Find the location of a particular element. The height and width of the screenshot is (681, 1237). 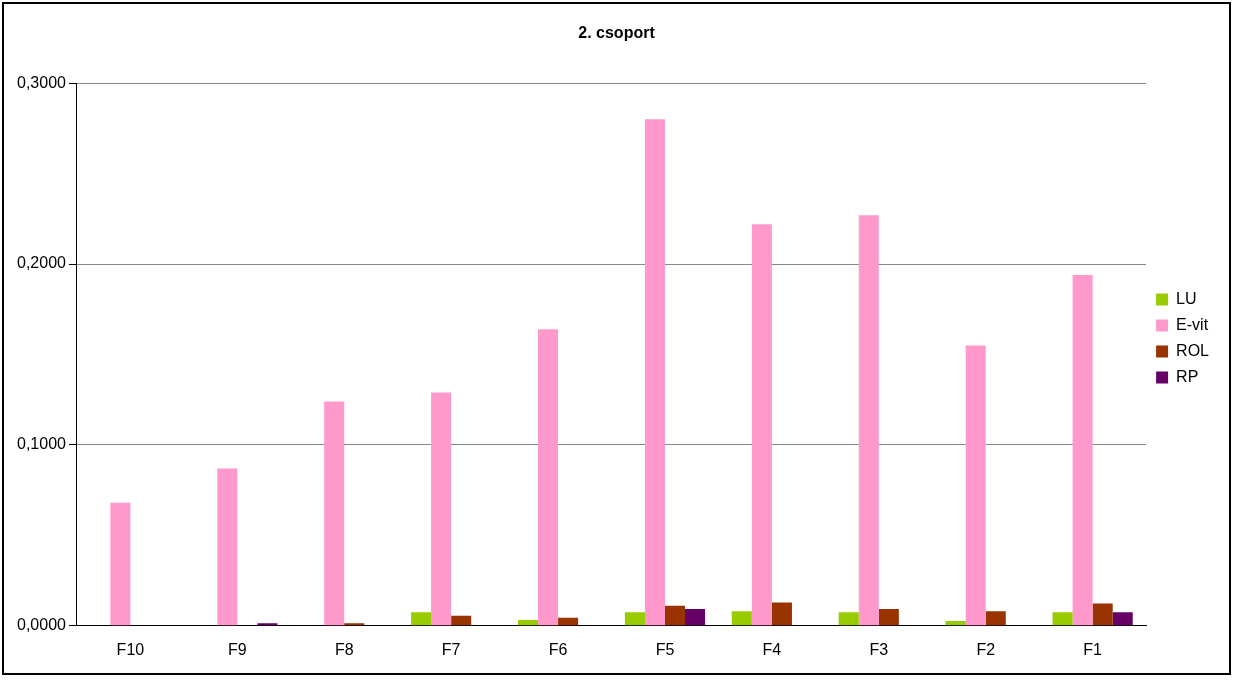

x-tick-label: F8 is located at coordinates (344, 649).